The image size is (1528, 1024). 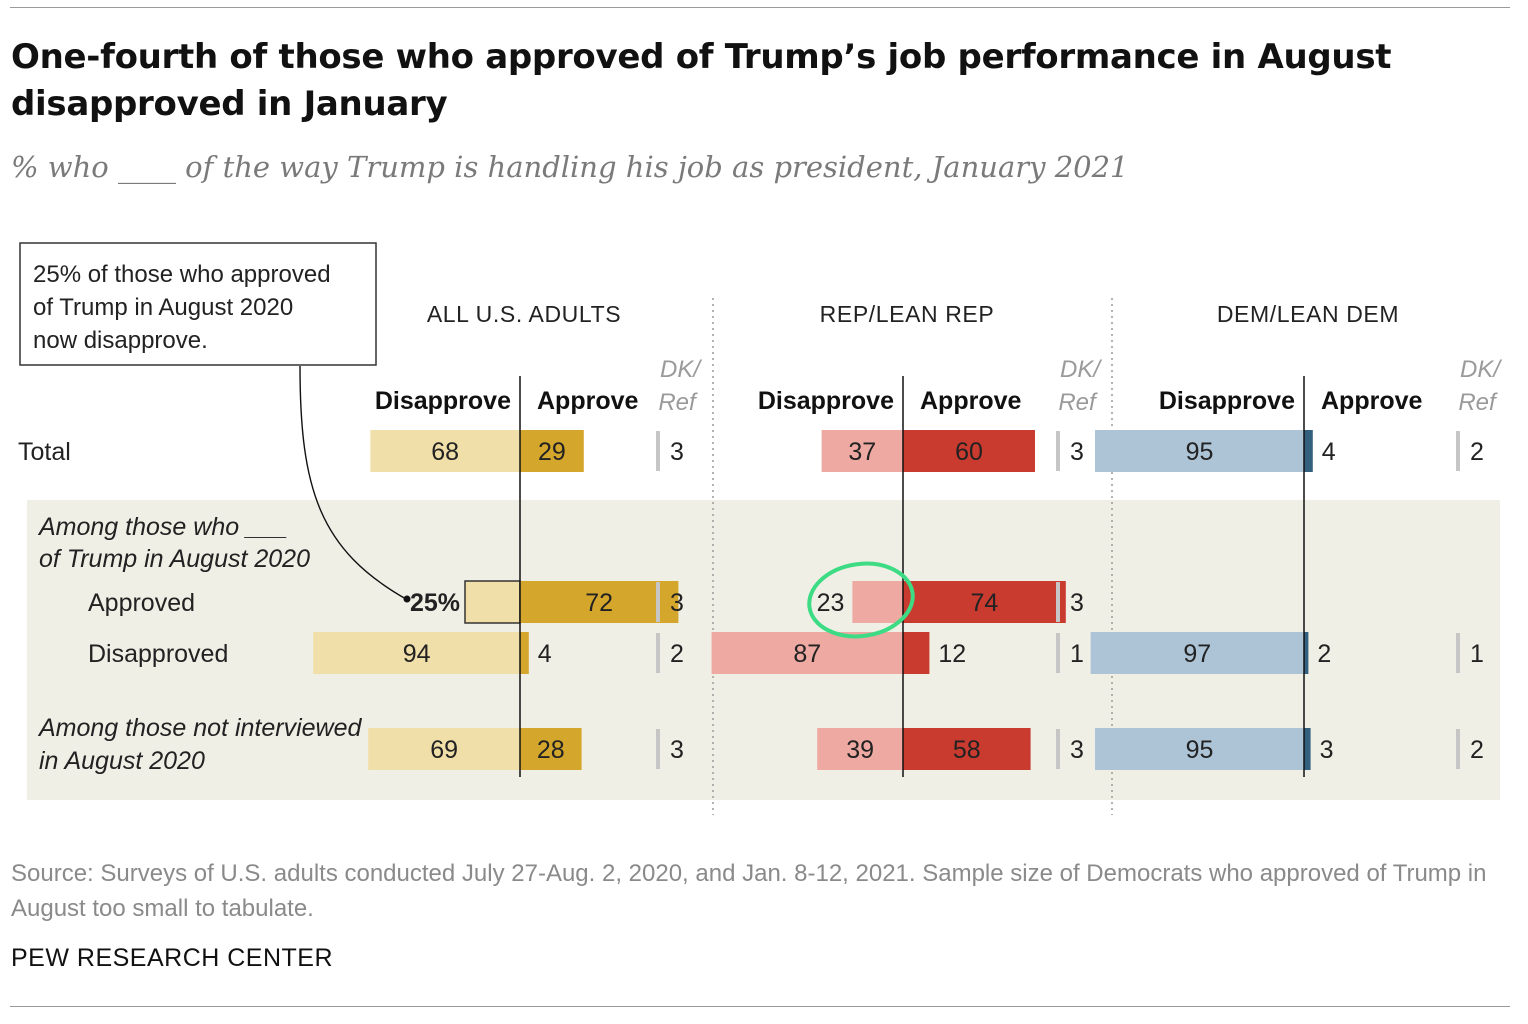 What do you see at coordinates (163, 307) in the screenshot?
I see `annotation-line-2: of Trump in August 2020` at bounding box center [163, 307].